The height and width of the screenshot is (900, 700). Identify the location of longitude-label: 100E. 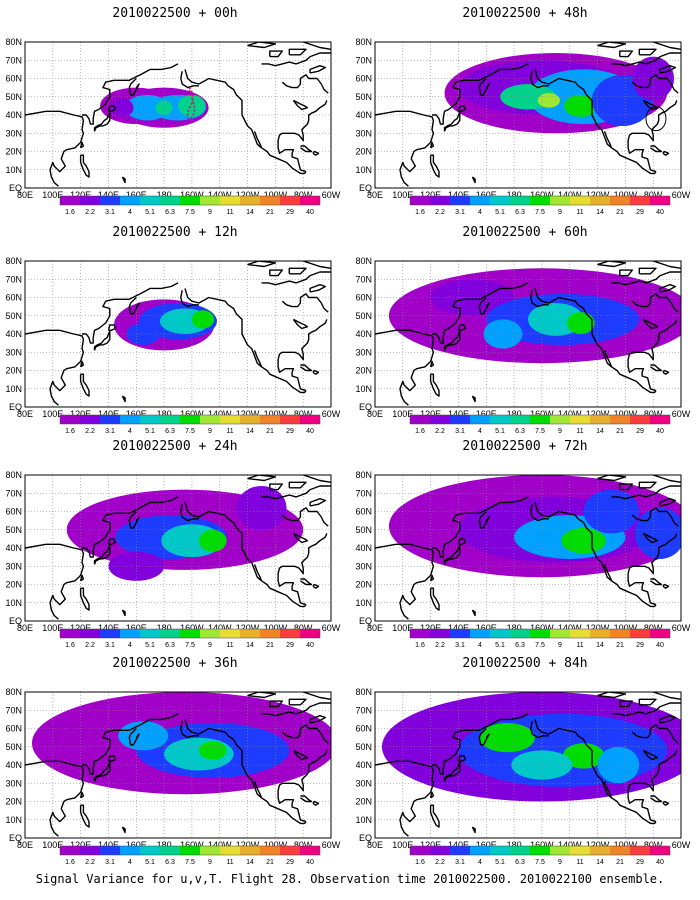
(402, 195).